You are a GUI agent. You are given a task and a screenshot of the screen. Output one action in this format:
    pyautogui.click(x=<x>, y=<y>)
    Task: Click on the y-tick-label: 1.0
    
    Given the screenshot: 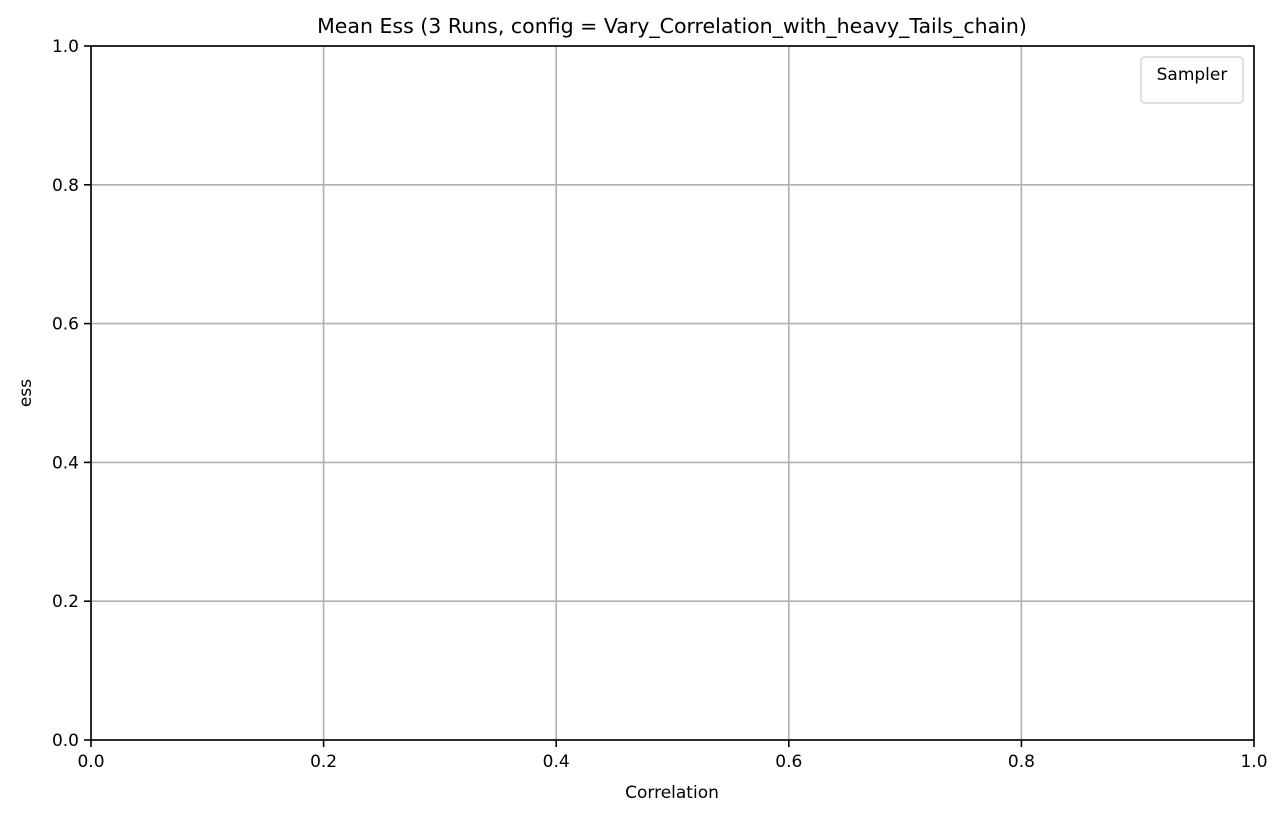 What is the action you would take?
    pyautogui.click(x=65, y=47)
    